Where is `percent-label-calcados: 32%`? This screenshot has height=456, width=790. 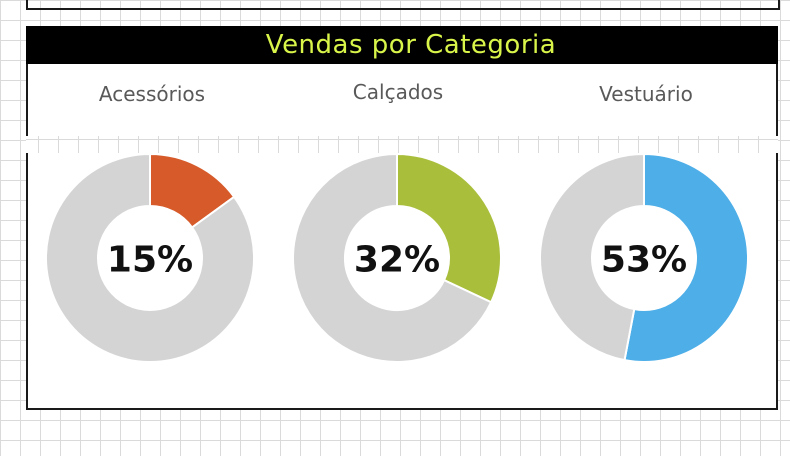 percent-label-calcados: 32% is located at coordinates (397, 260).